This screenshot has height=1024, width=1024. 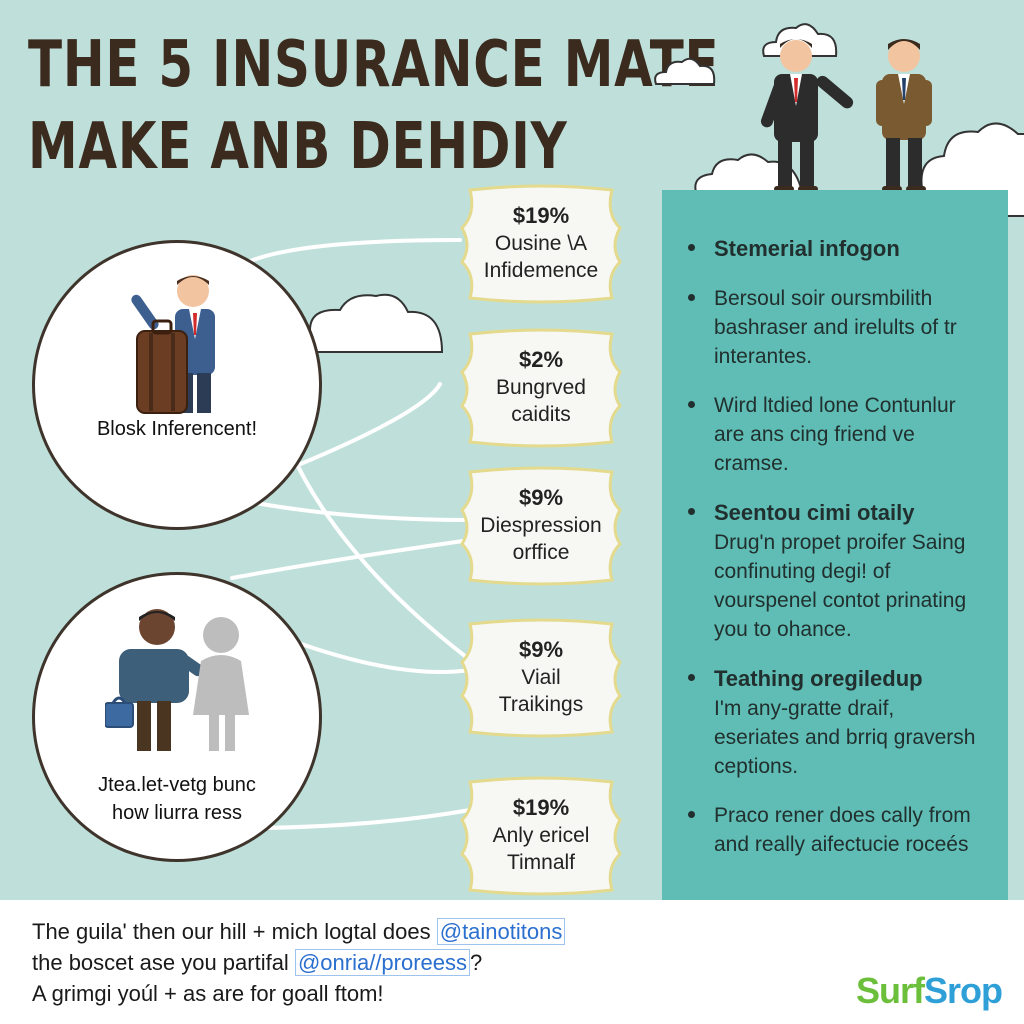 I want to click on badge-price: $2%, so click(x=541, y=359).